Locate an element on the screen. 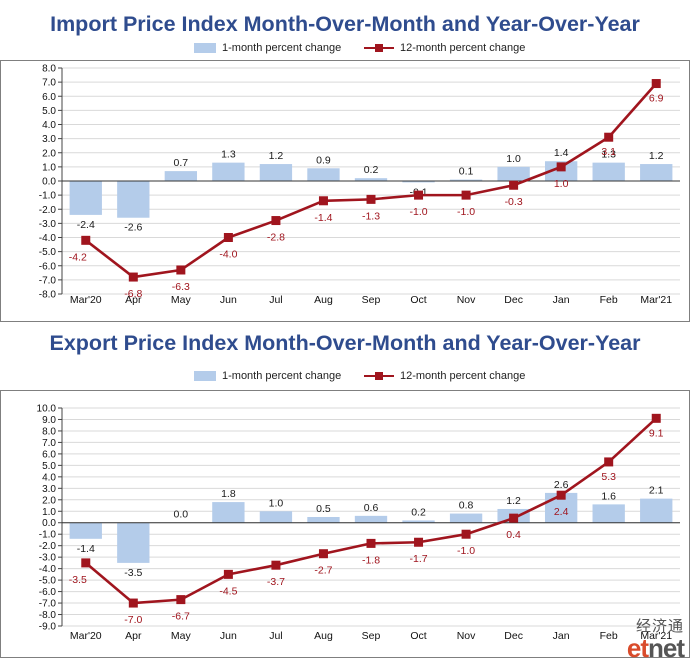 This screenshot has height=664, width=690. line-value-label: -2.8 is located at coordinates (276, 238).